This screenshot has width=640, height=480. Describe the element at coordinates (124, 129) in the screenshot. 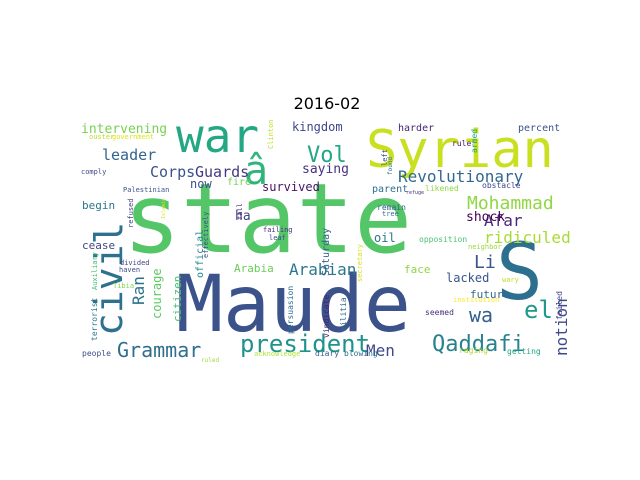

I see `word-intervening: intervening` at that location.